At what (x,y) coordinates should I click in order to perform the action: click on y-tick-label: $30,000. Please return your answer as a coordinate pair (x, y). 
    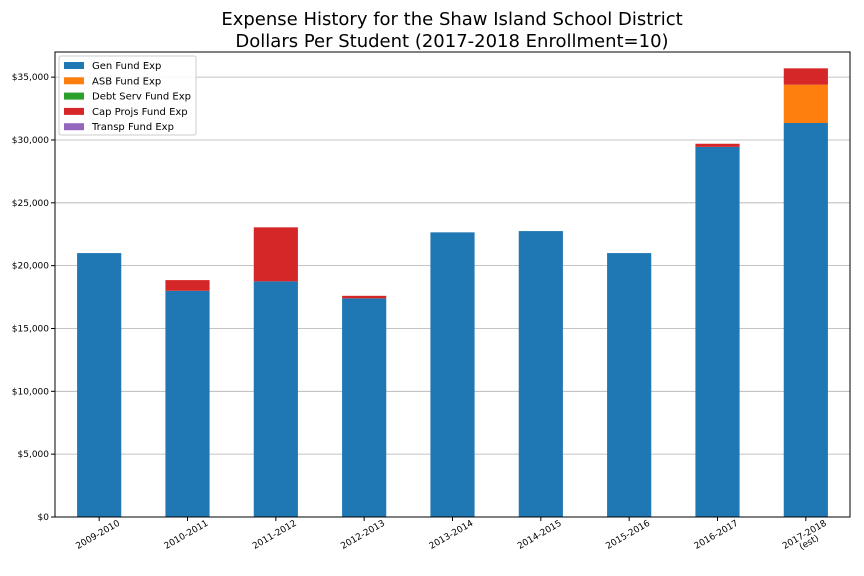
    Looking at the image, I should click on (30, 141).